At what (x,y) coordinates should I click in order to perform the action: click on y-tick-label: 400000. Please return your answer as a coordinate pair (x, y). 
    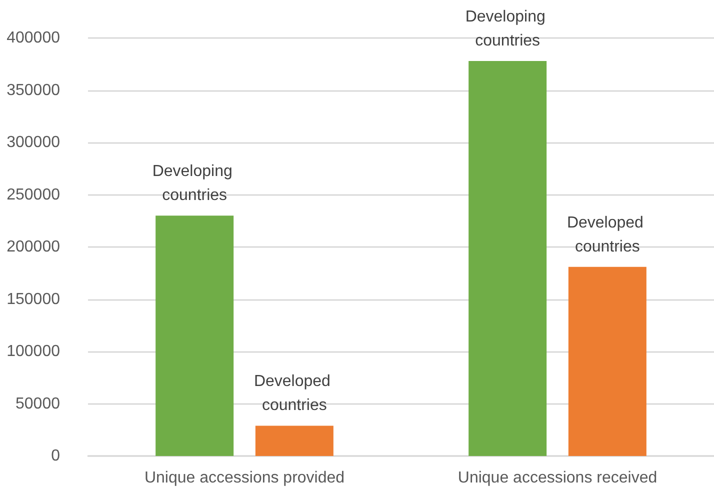
    Looking at the image, I should click on (33, 38).